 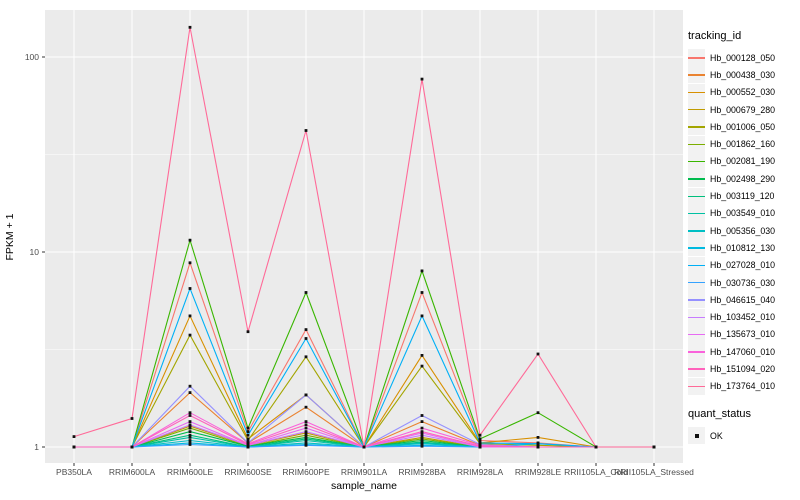 What do you see at coordinates (743, 213) in the screenshot?
I see `legend-item-label: Hb_003549_010` at bounding box center [743, 213].